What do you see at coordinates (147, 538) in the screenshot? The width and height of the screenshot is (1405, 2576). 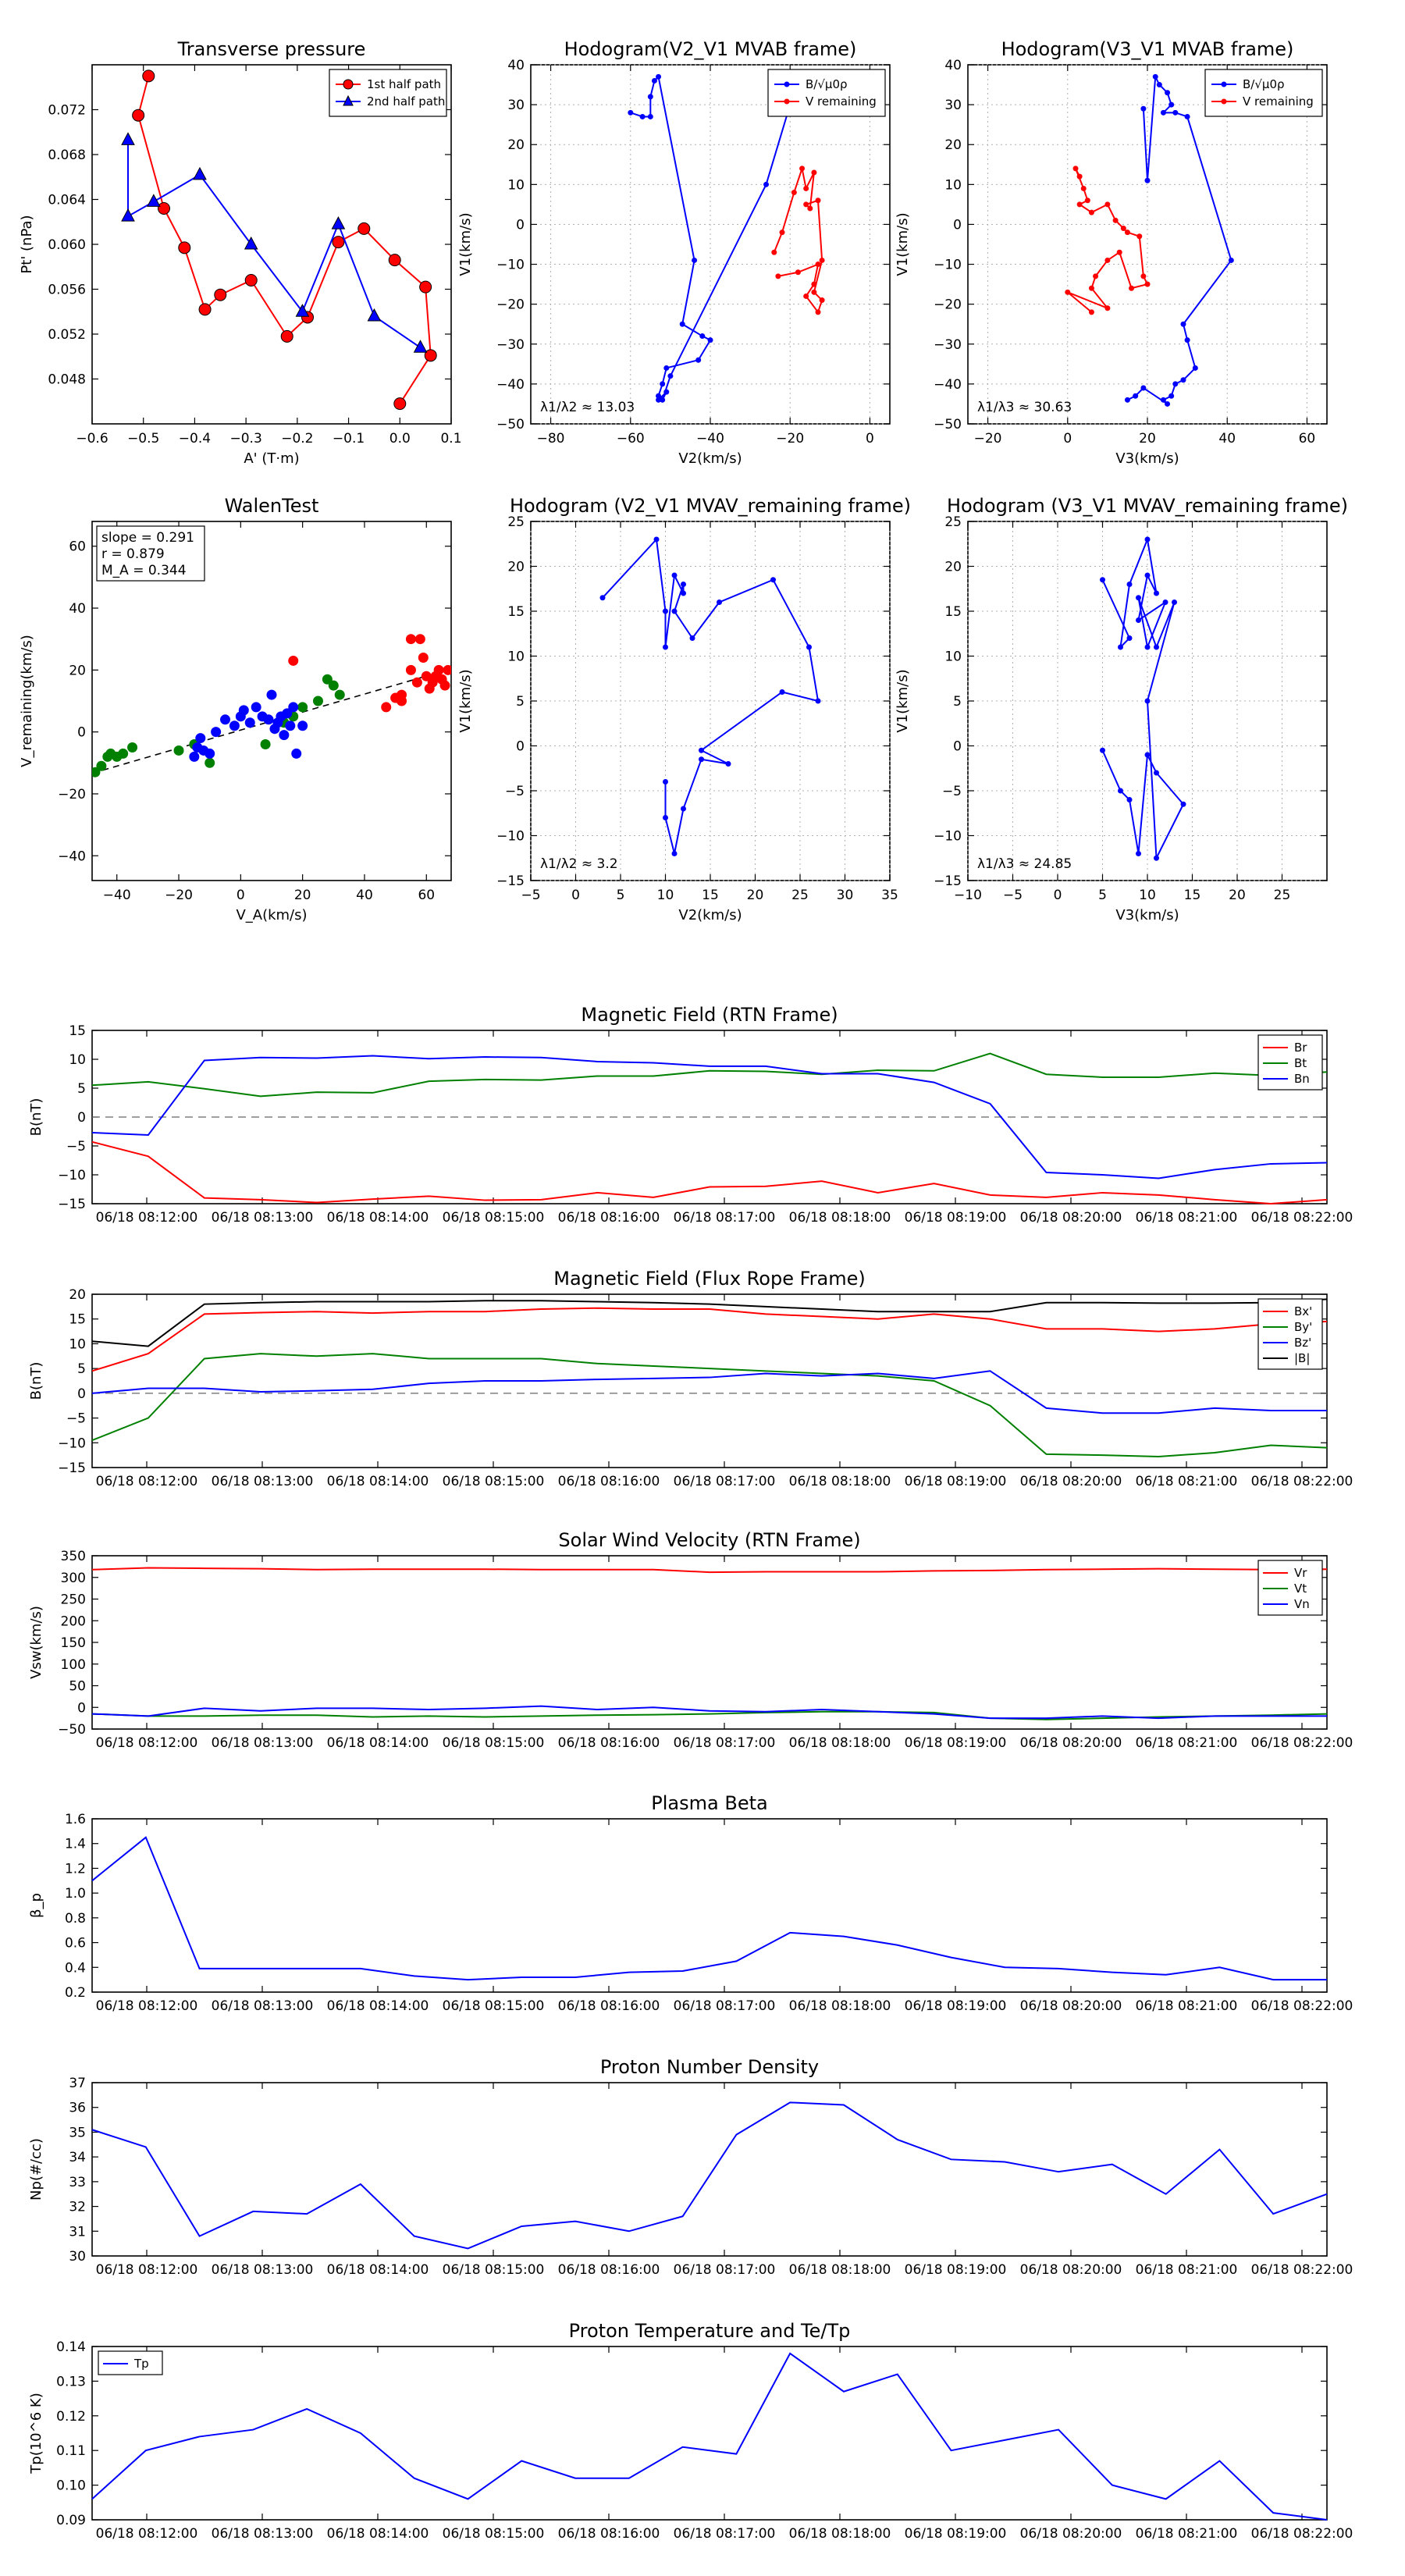 I see `stats-line: slope = 0.291` at bounding box center [147, 538].